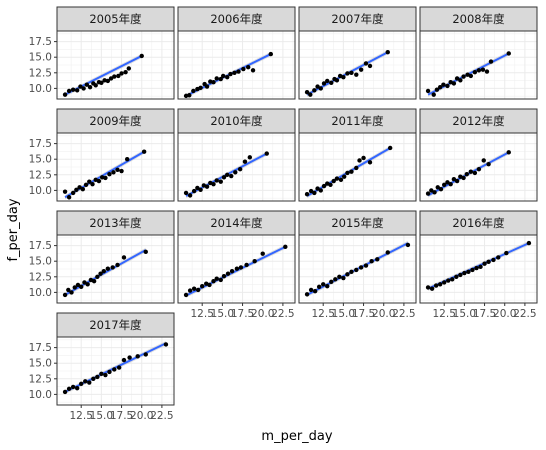 This screenshot has width=546, height=450. Describe the element at coordinates (40, 277) in the screenshot. I see `y-tick-label: 12.5` at that location.